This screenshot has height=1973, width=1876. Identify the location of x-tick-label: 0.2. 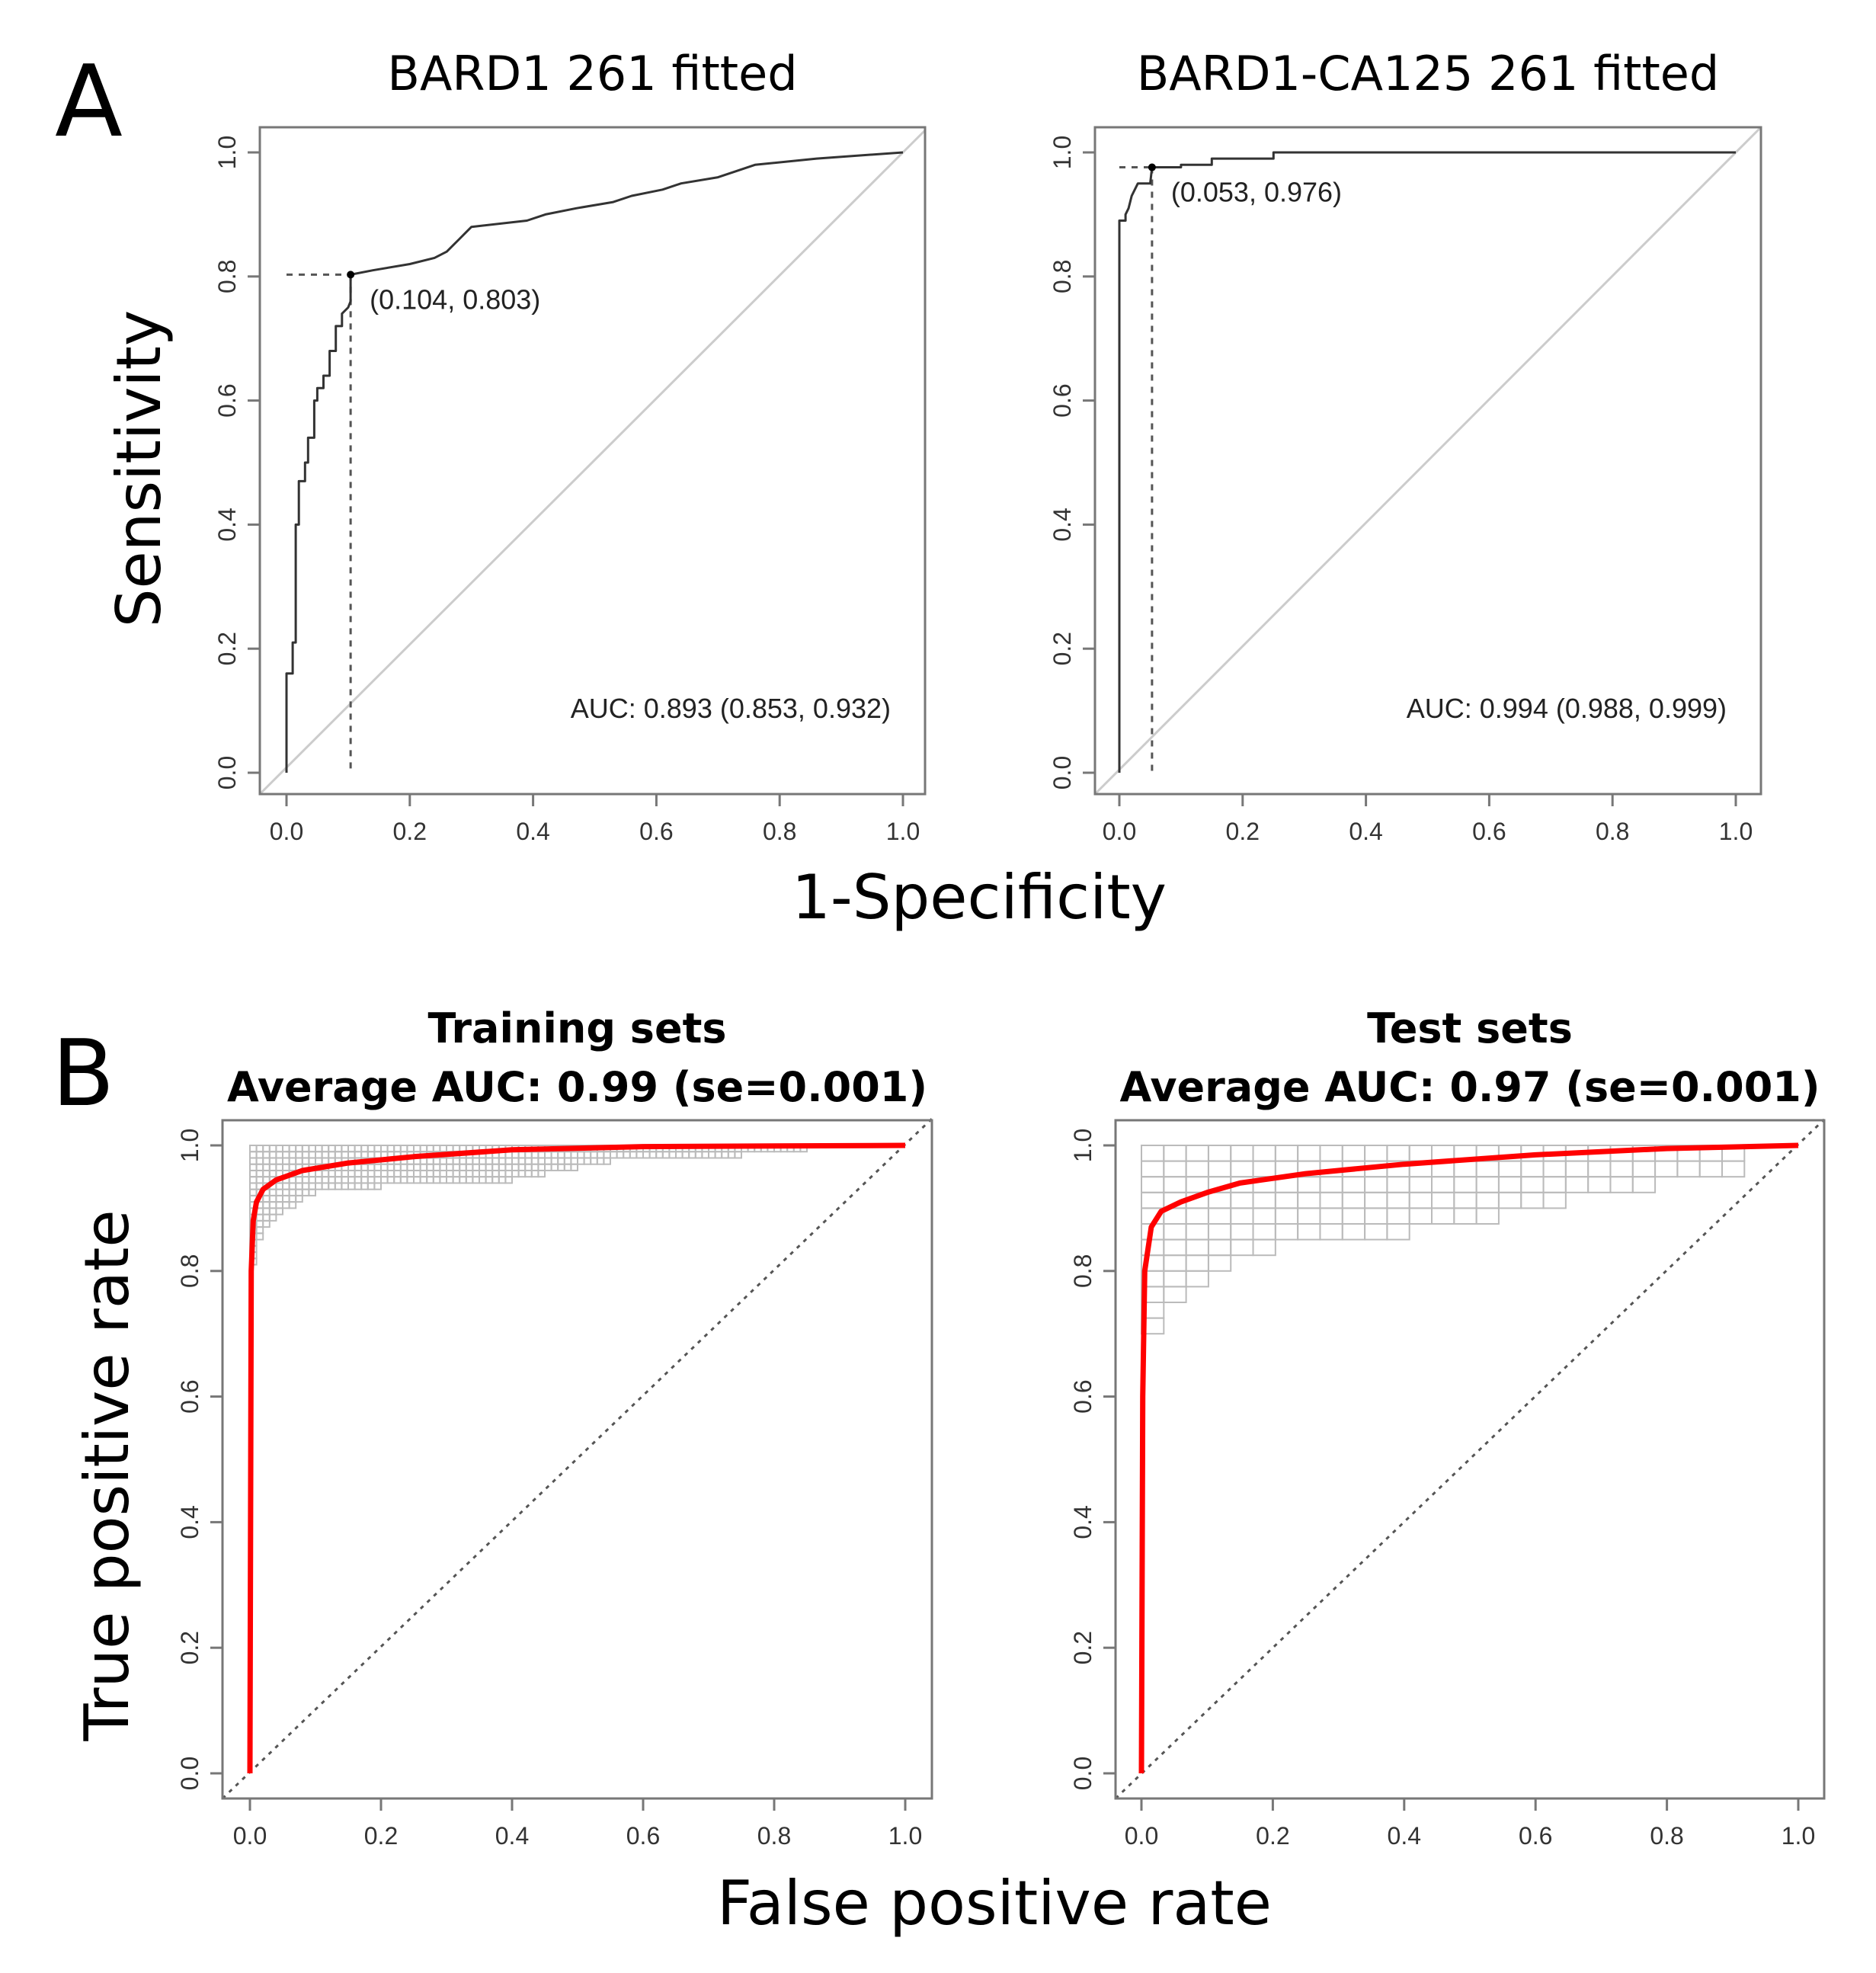
(1272, 1836).